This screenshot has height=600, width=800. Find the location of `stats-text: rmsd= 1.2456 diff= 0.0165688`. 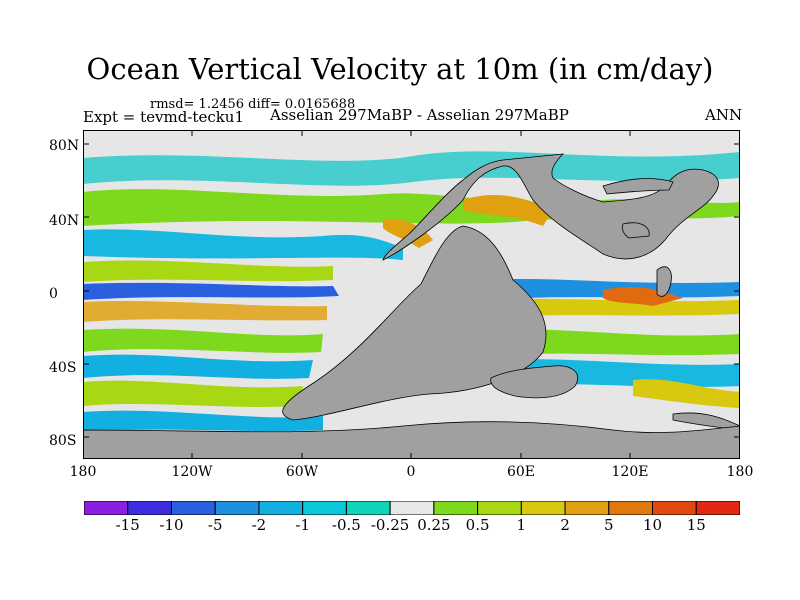

stats-text: rmsd= 1.2456 diff= 0.0165688 is located at coordinates (253, 104).